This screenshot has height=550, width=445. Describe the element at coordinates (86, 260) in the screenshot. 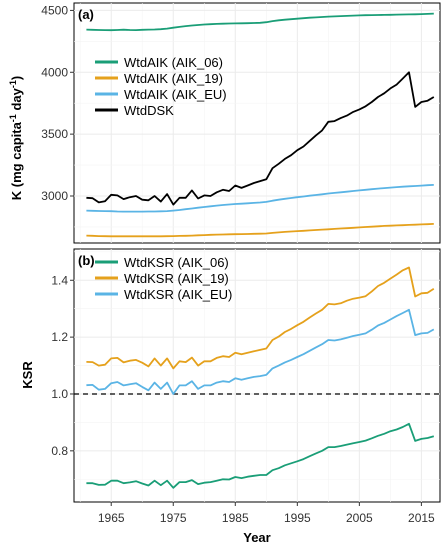

I see `panel-b-label: (b)` at that location.